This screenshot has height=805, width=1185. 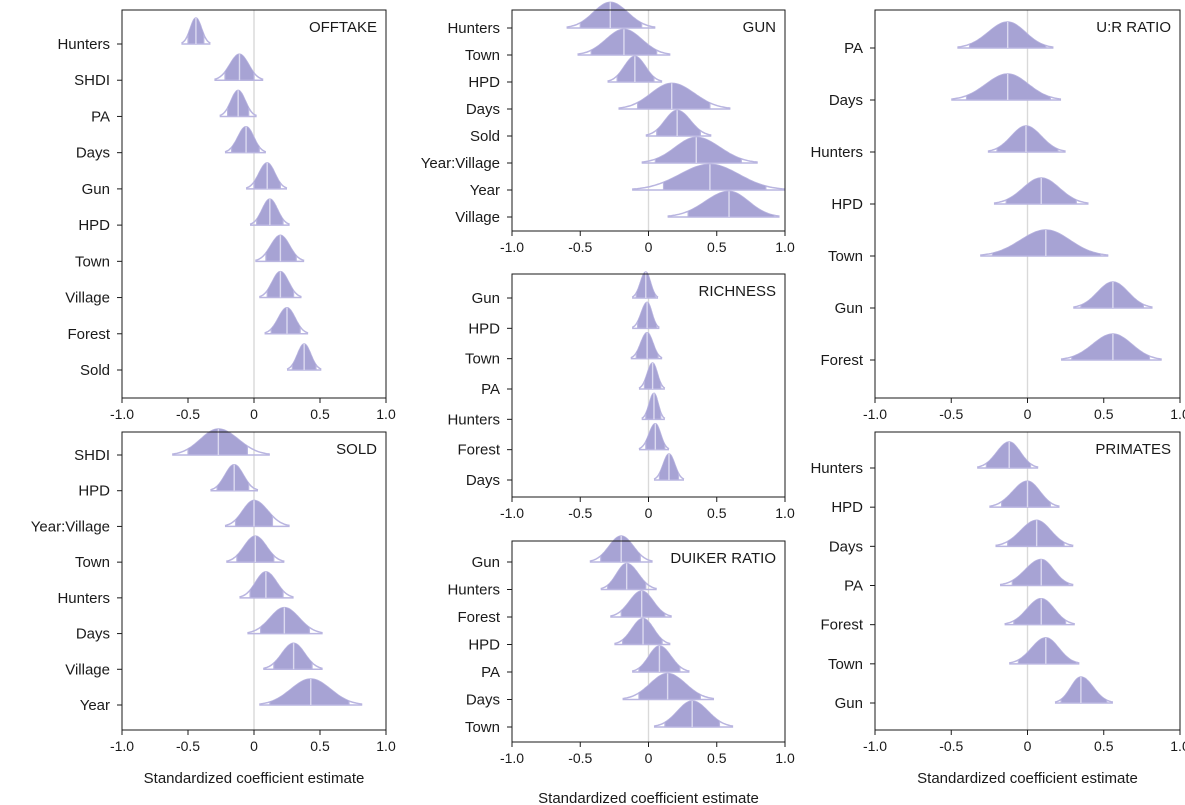 I want to click on ridge-shdi, so click(x=221, y=442).